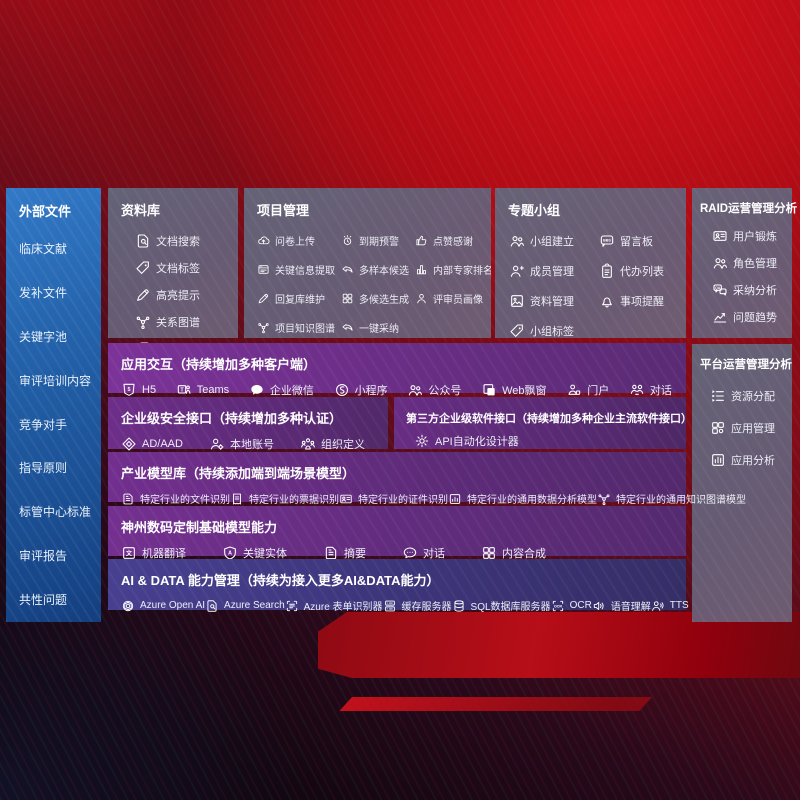 This screenshot has height=800, width=800. I want to click on feature-item: 高亮提示, so click(186, 295).